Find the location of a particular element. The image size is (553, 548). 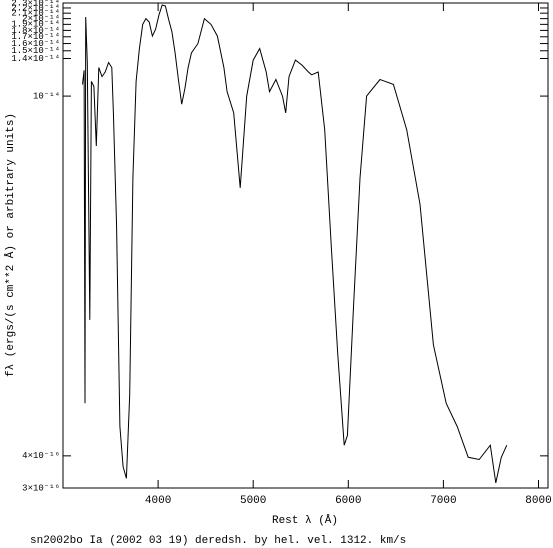

x-axis-label: Rest λ (Å) is located at coordinates (305, 520).